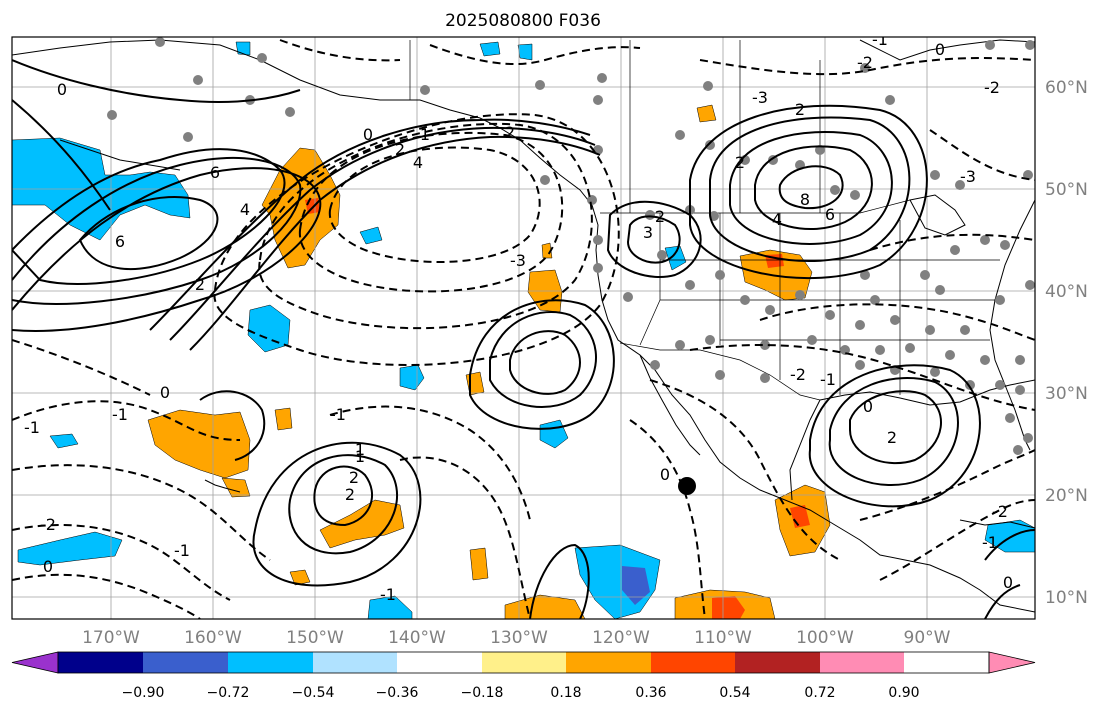 The image size is (1105, 712). What do you see at coordinates (819, 693) in the screenshot?
I see `colorbar-tick-label: 0.72` at bounding box center [819, 693].